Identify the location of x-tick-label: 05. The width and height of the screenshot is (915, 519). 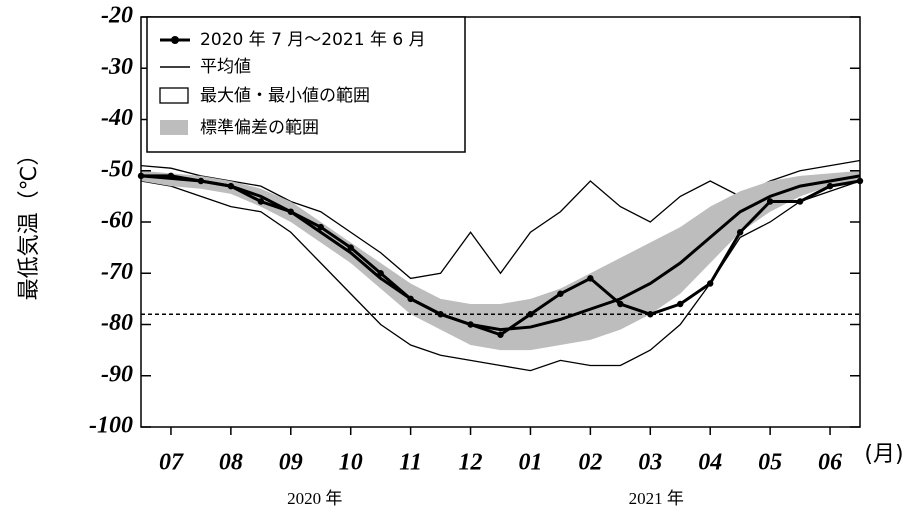
(770, 463).